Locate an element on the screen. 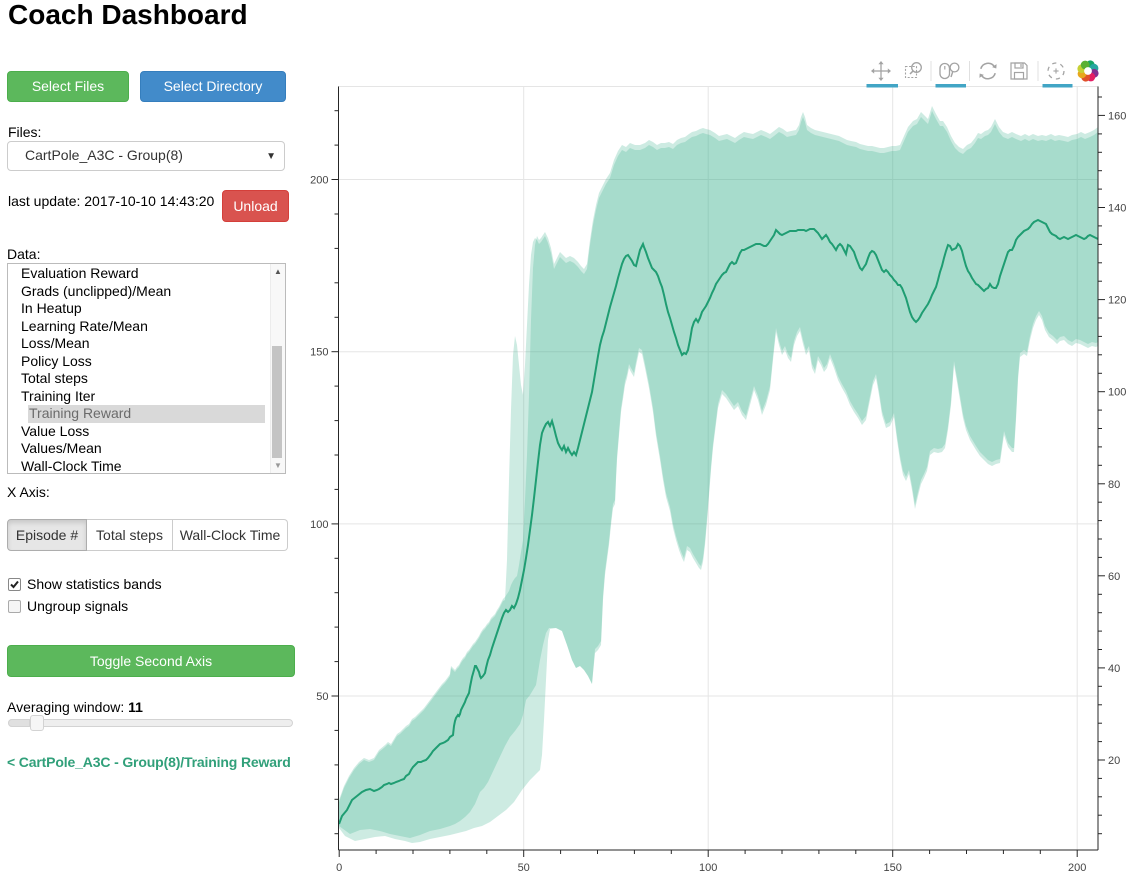 The height and width of the screenshot is (881, 1142). svg-text: 0 is located at coordinates (339, 868).